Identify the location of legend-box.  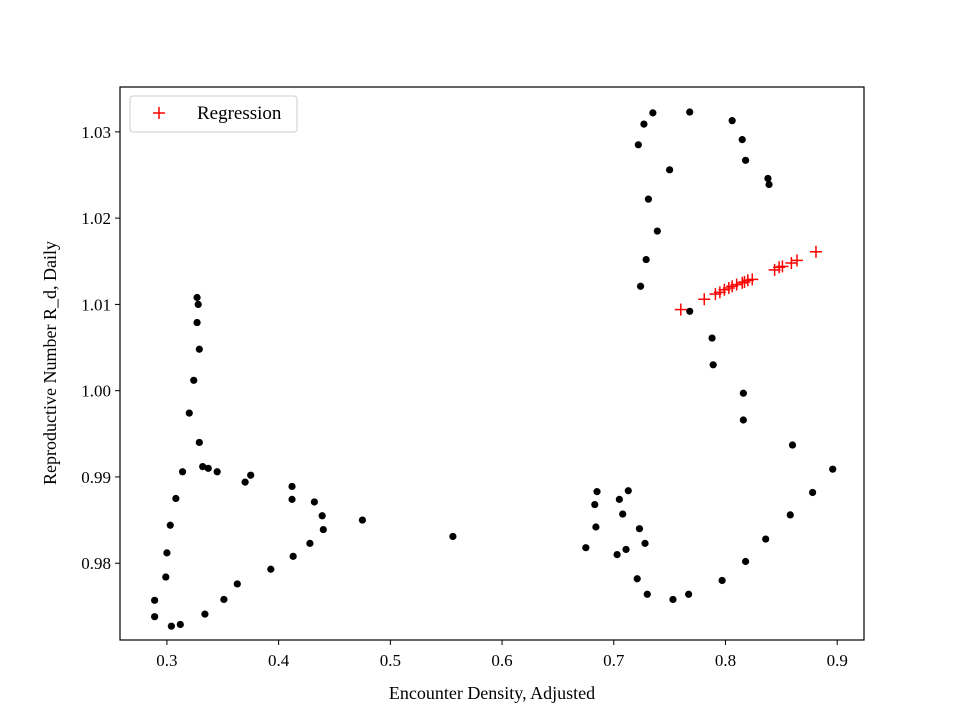
(213, 114).